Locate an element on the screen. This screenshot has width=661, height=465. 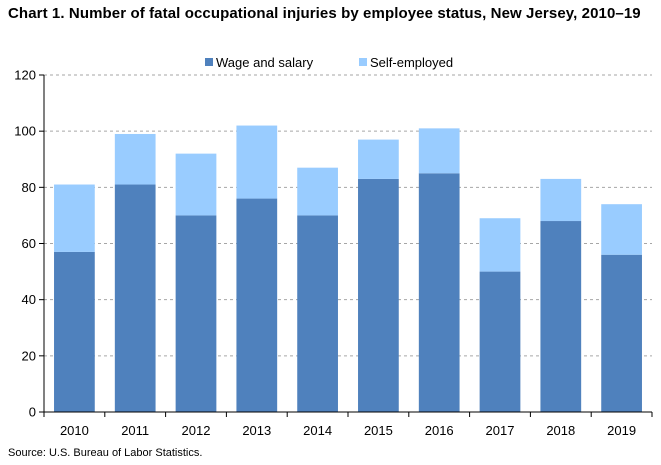
y-tick-label: 40 is located at coordinates (29, 299).